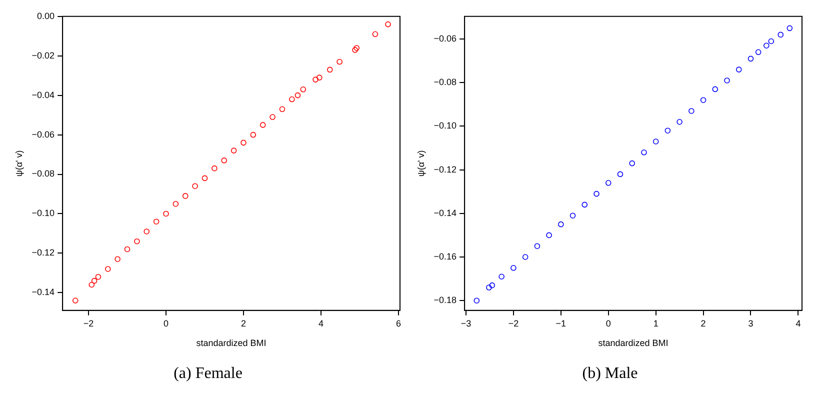  What do you see at coordinates (208, 374) in the screenshot?
I see `text: (a) Female` at bounding box center [208, 374].